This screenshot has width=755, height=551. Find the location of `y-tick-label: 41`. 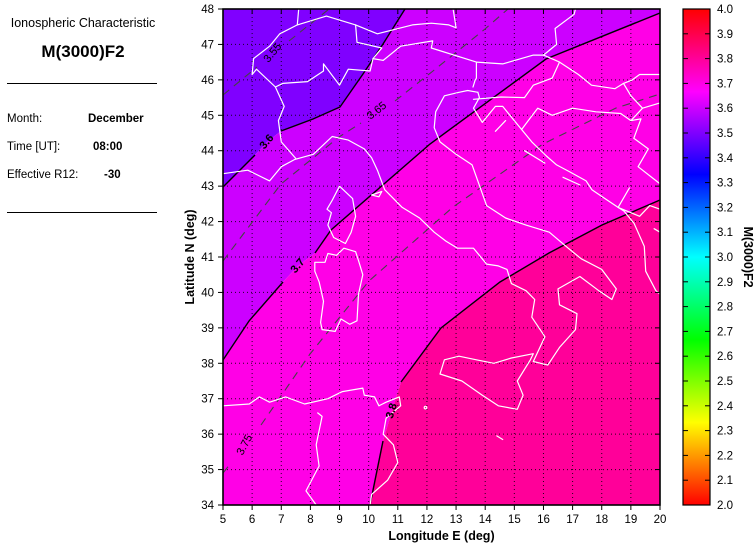

y-tick-label: 41 is located at coordinates (207, 258).